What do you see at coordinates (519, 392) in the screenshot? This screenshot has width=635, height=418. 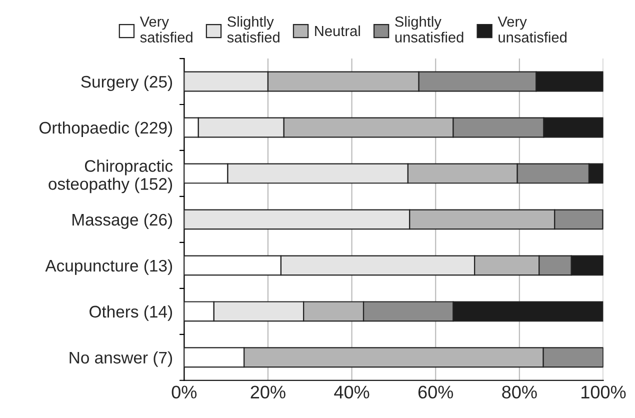 I see `x-tick-label: 80%` at bounding box center [519, 392].